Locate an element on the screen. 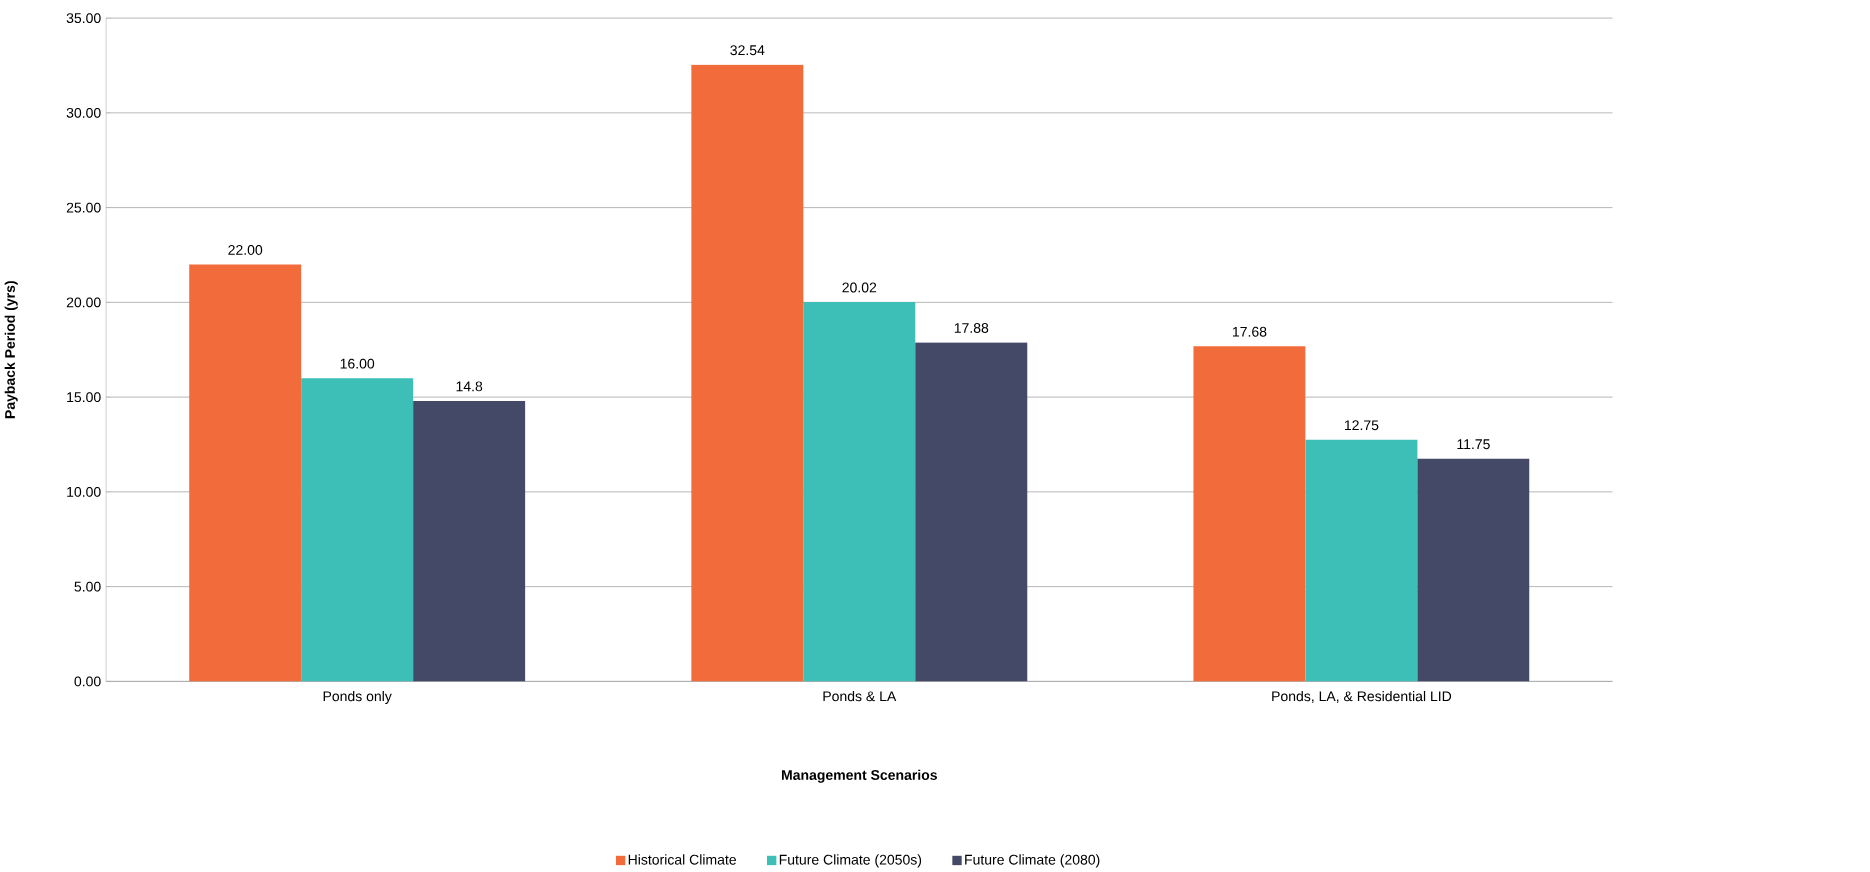  legend-label: Future Climate (2050s) is located at coordinates (850, 861).